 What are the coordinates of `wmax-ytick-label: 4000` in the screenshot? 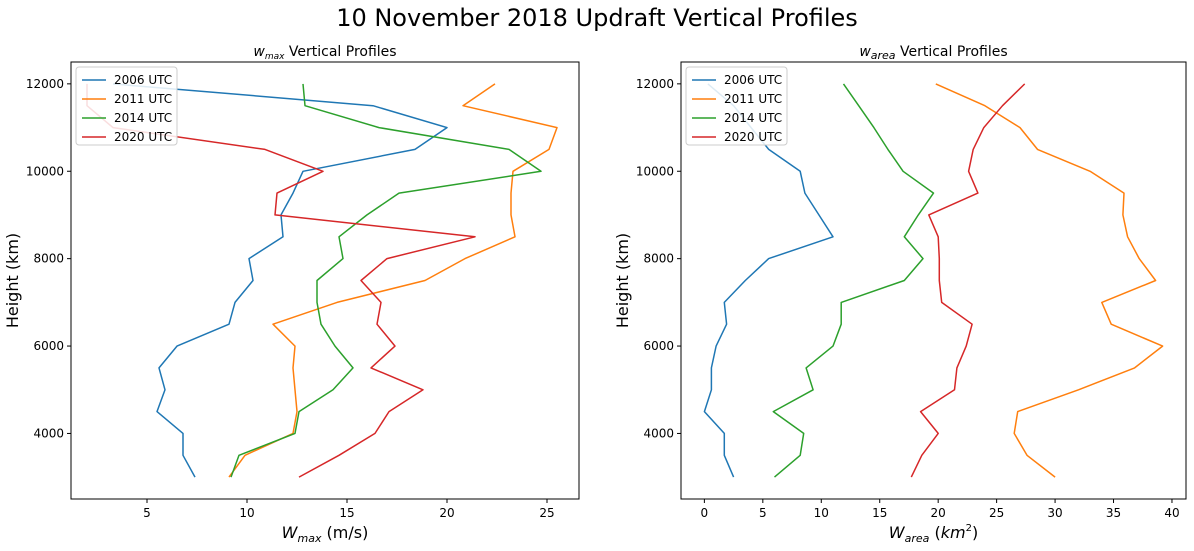 It's located at (48, 433).